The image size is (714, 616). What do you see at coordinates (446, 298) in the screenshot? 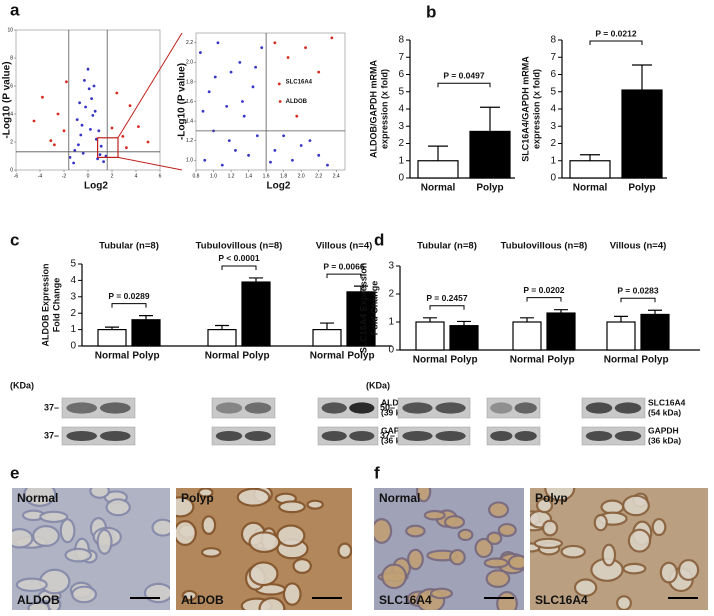
I see `p-value: P = 0.2457` at bounding box center [446, 298].